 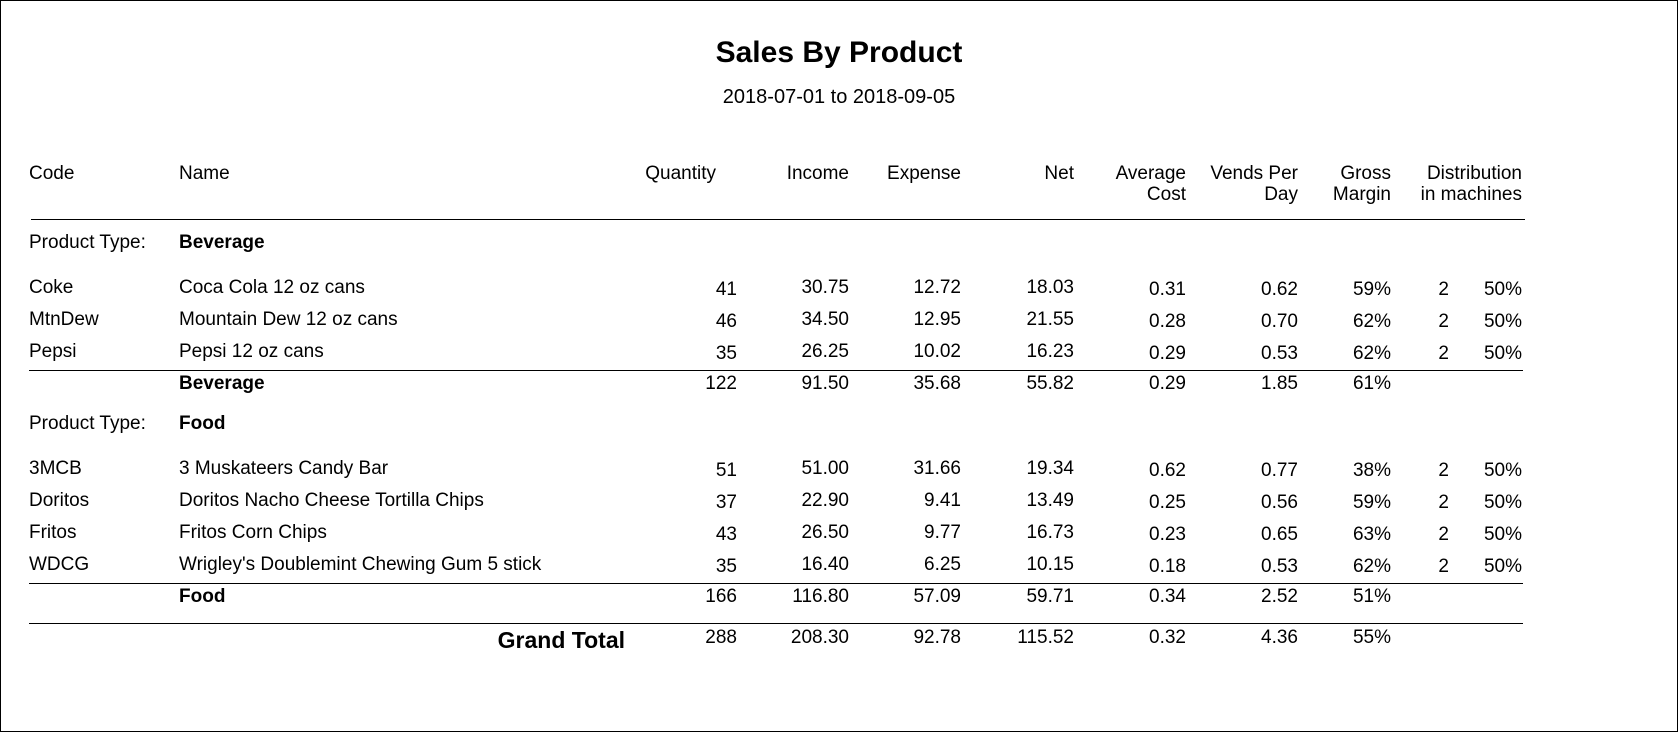 What do you see at coordinates (825, 351) in the screenshot?
I see `row-income: 26.25` at bounding box center [825, 351].